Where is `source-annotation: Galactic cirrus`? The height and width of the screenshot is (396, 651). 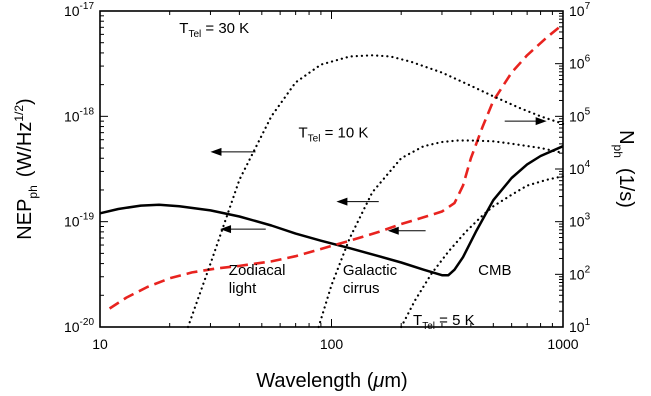 source-annotation: Galactic cirrus is located at coordinates (370, 279).